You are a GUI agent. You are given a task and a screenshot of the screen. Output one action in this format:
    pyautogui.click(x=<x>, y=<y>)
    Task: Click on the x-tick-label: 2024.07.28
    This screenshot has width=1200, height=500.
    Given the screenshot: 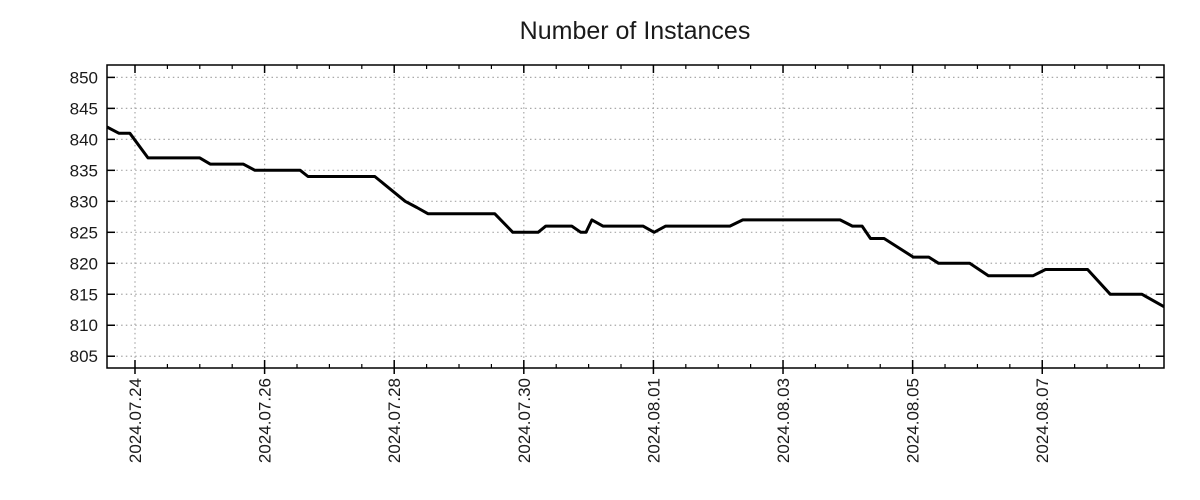 What is the action you would take?
    pyautogui.click(x=394, y=420)
    